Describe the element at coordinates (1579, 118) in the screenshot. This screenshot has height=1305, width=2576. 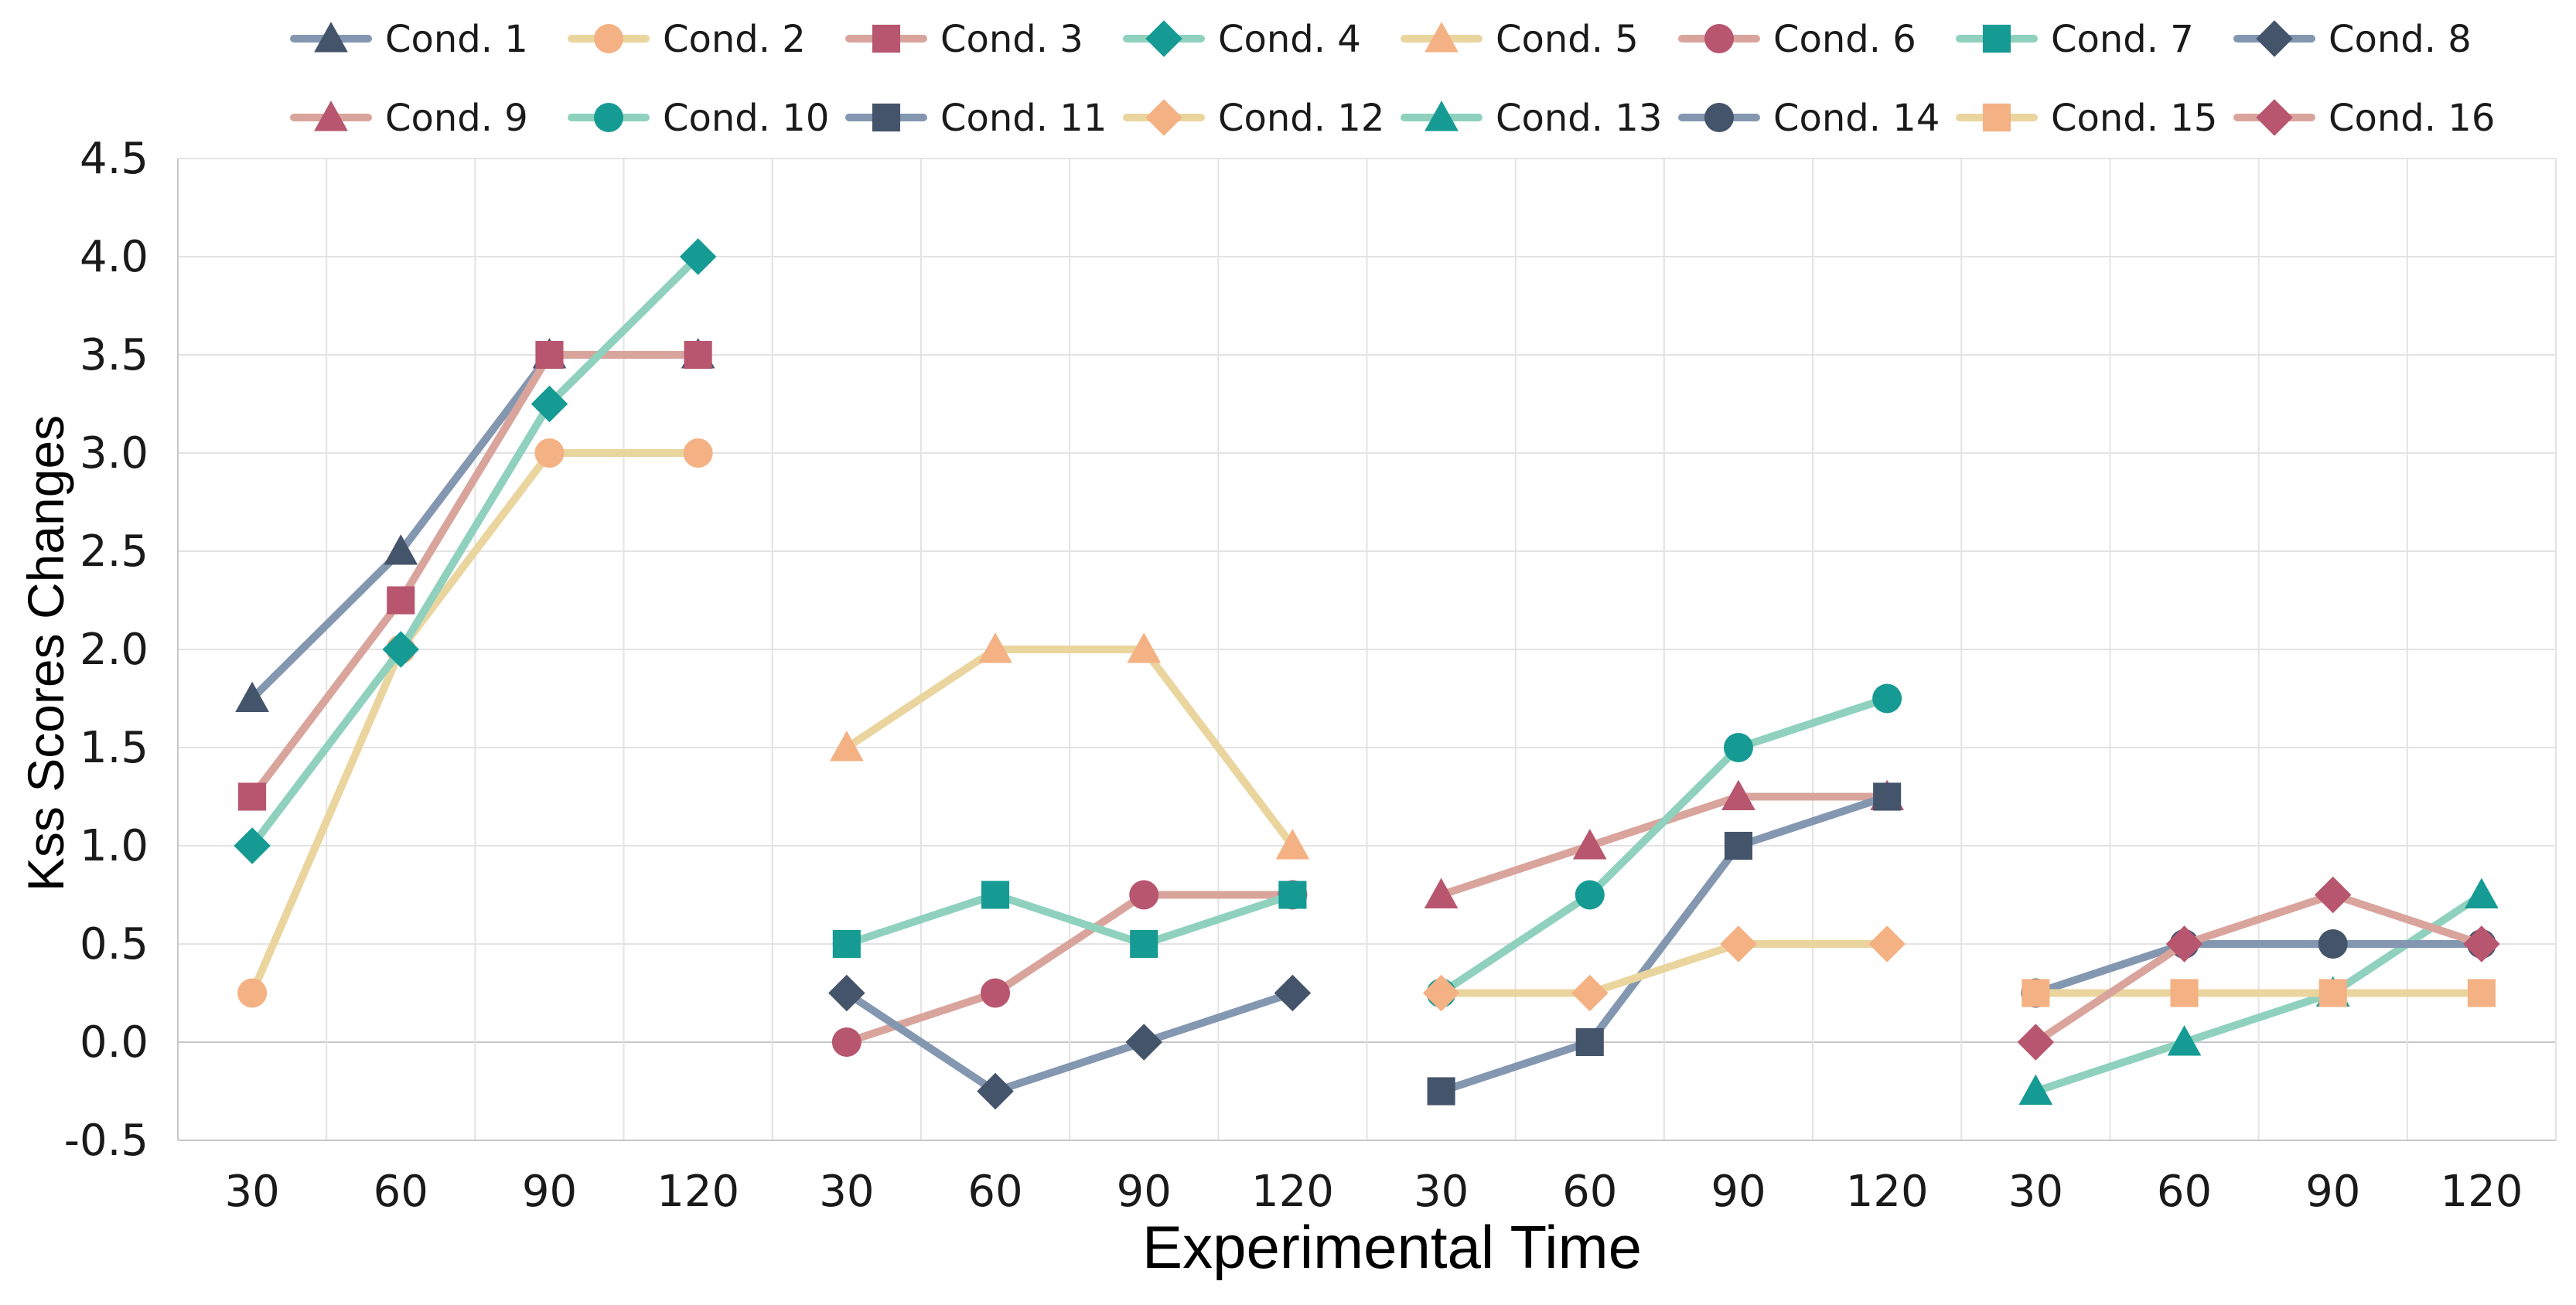
I see `legend-label: Cond. 13` at that location.